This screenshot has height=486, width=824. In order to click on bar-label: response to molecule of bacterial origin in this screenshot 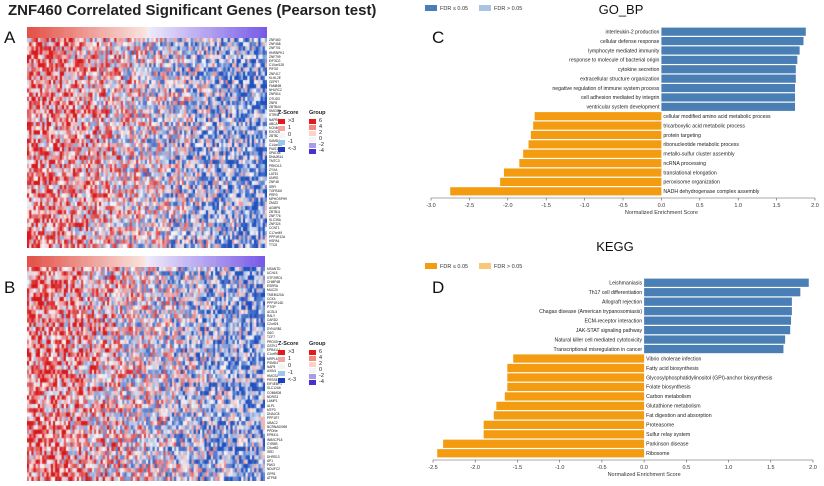, I will do `click(614, 61)`.